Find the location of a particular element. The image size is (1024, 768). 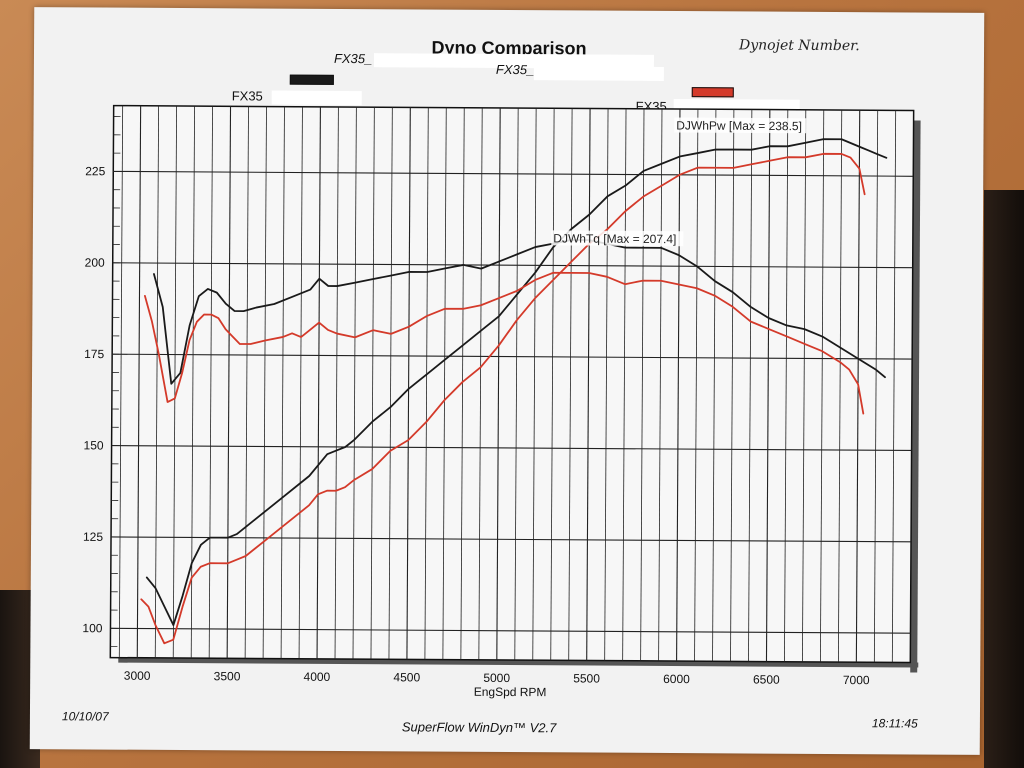

y-tick-label: 200 is located at coordinates (95, 263).